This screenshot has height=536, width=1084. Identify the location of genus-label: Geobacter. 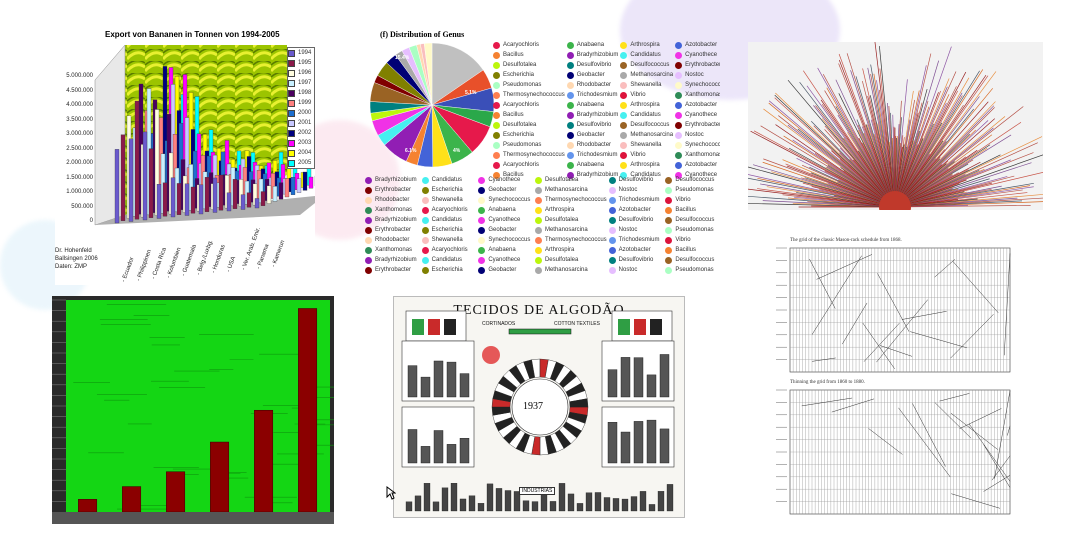
(590, 135).